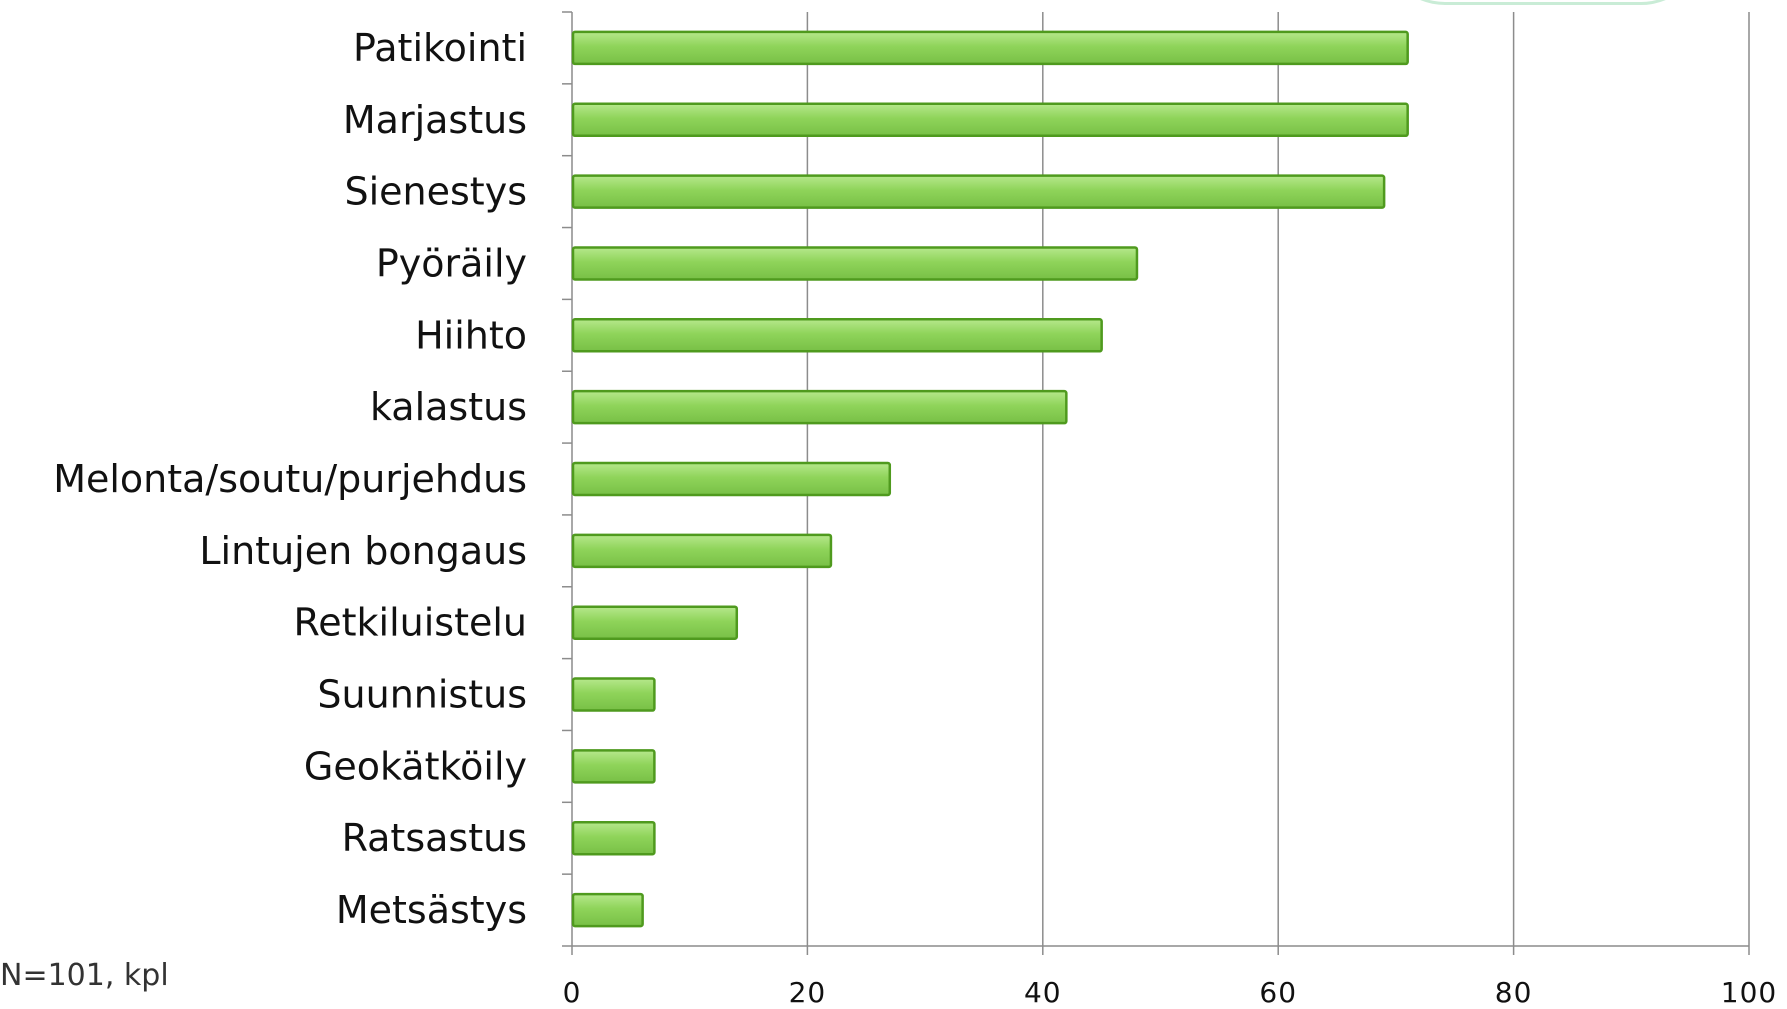 This screenshot has height=1009, width=1787. What do you see at coordinates (363, 551) in the screenshot?
I see `category-label: Lintujen bongaus` at bounding box center [363, 551].